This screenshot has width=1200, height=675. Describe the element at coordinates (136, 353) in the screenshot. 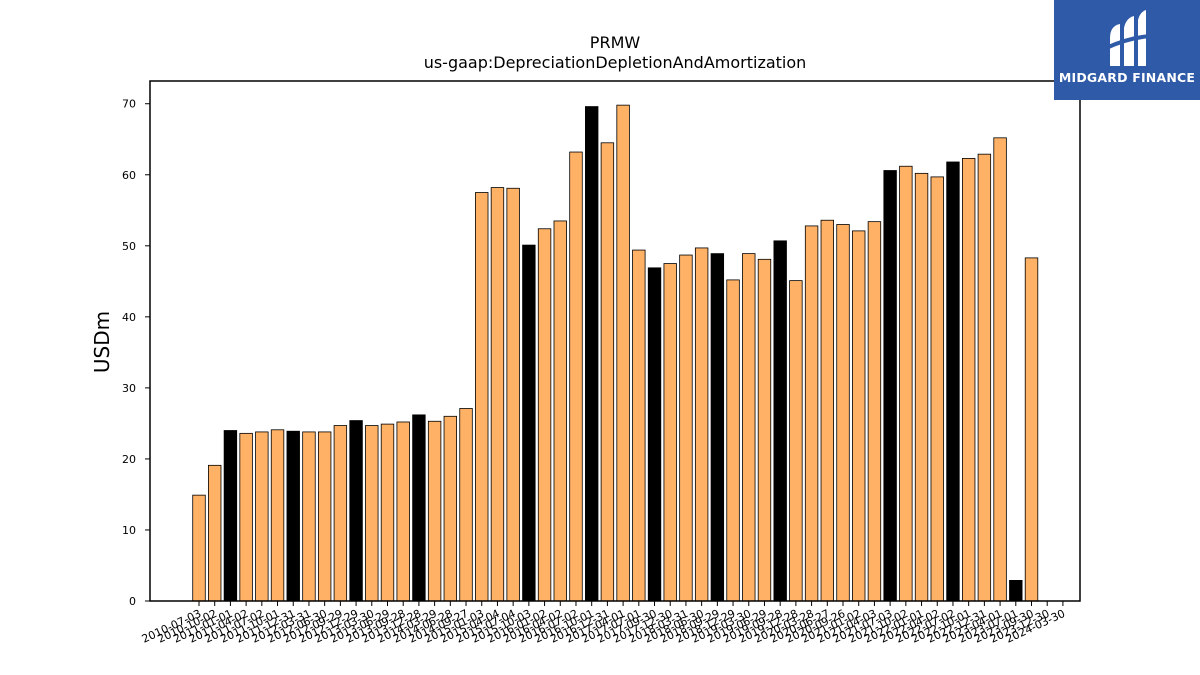

I see `y-axis-ticks: 0 10 20 30 40 50 60 70` at that location.